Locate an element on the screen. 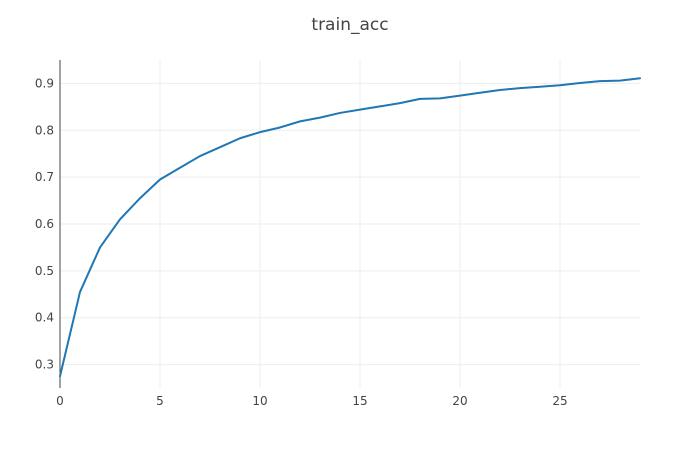  y-tick-label: 0.5 is located at coordinates (44, 271).